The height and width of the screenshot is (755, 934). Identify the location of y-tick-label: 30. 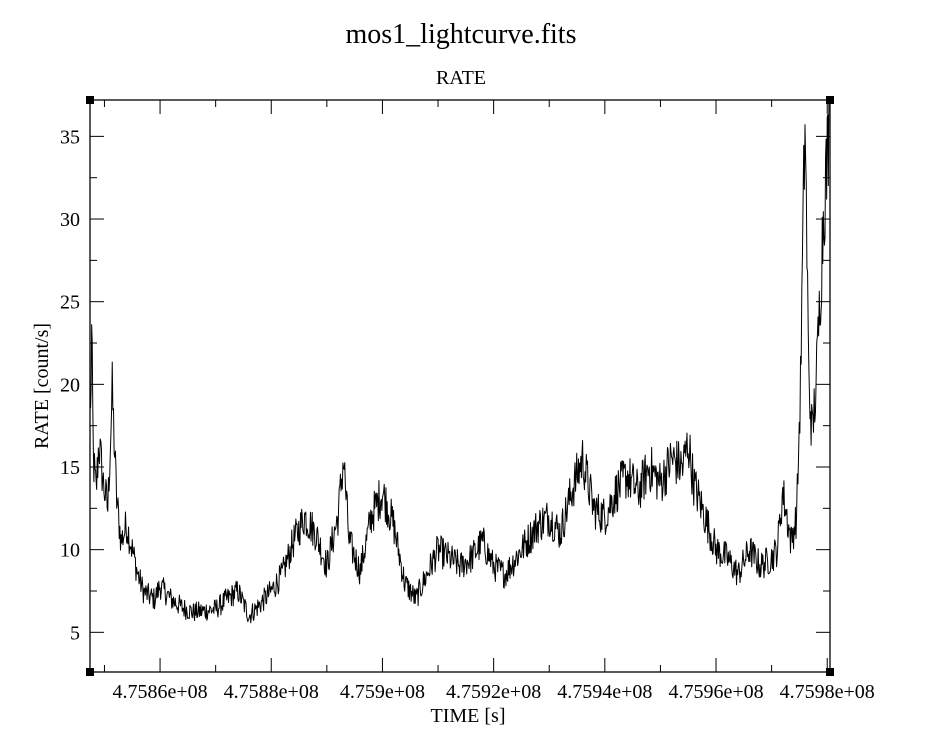
(70, 220).